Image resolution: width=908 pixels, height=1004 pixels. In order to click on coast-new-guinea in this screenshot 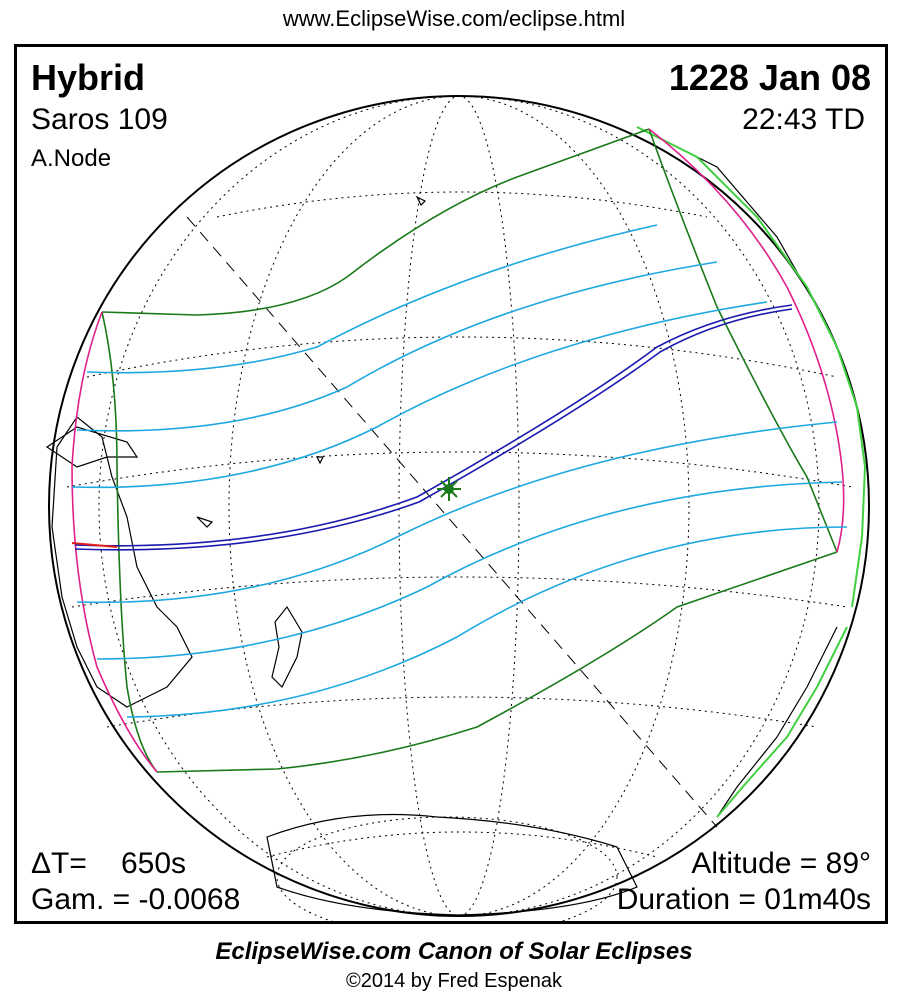, I will do `click(92, 447)`.